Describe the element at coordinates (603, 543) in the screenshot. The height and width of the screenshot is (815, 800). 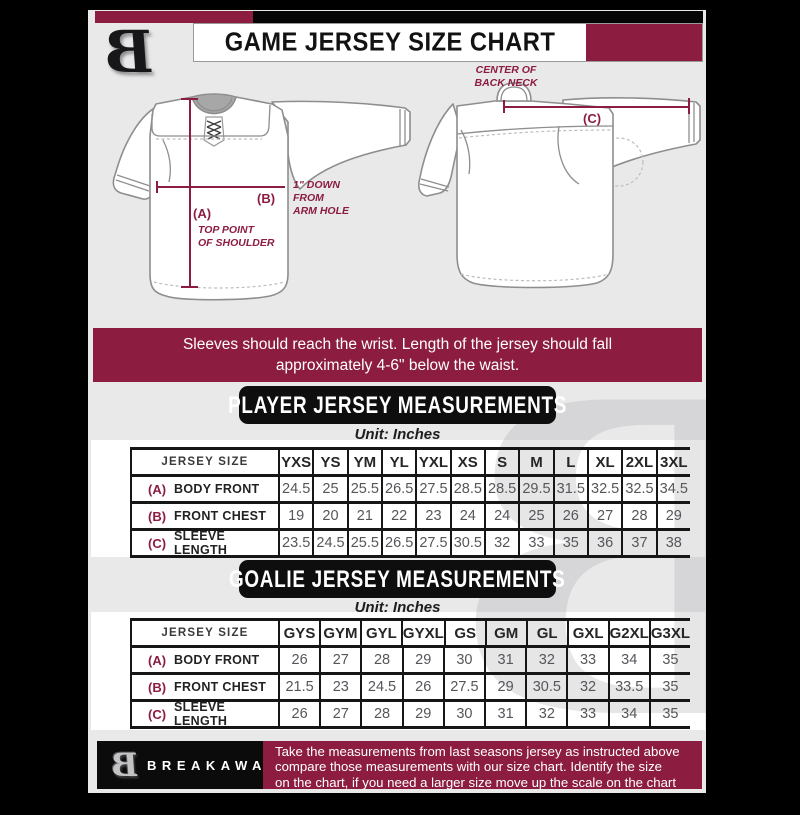
I see `measurement-value: 36` at that location.